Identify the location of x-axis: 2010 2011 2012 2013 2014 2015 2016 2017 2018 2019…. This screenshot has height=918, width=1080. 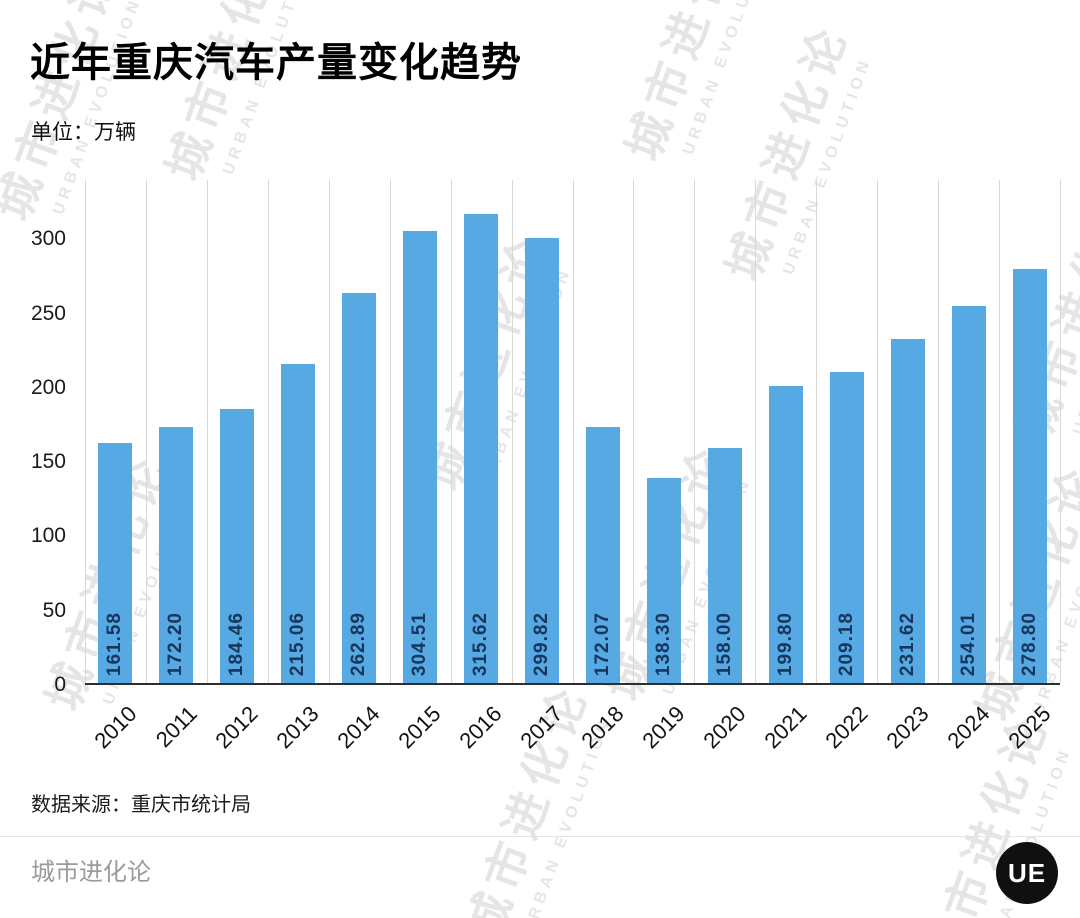
(572, 735).